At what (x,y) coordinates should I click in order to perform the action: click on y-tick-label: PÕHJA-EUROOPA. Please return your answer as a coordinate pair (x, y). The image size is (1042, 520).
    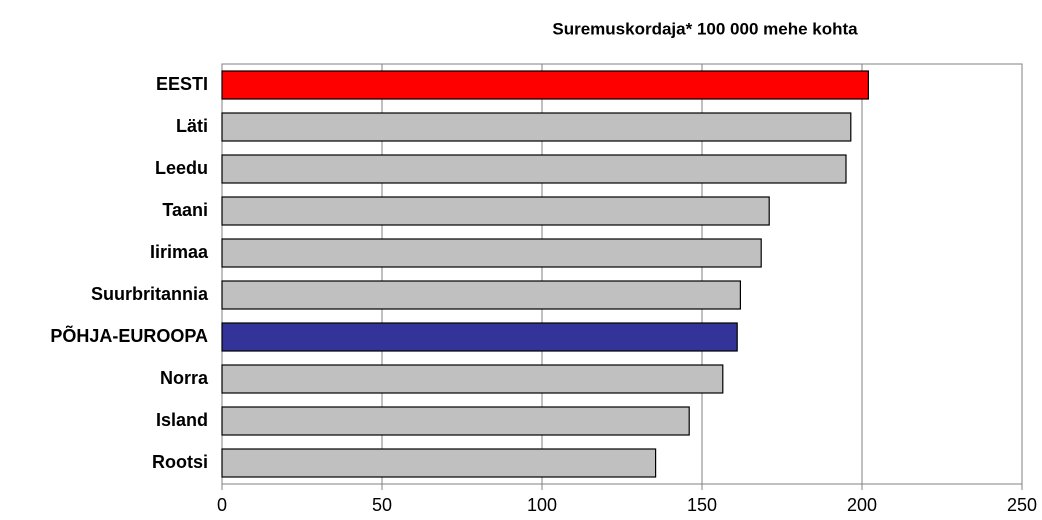
    Looking at the image, I should click on (129, 335).